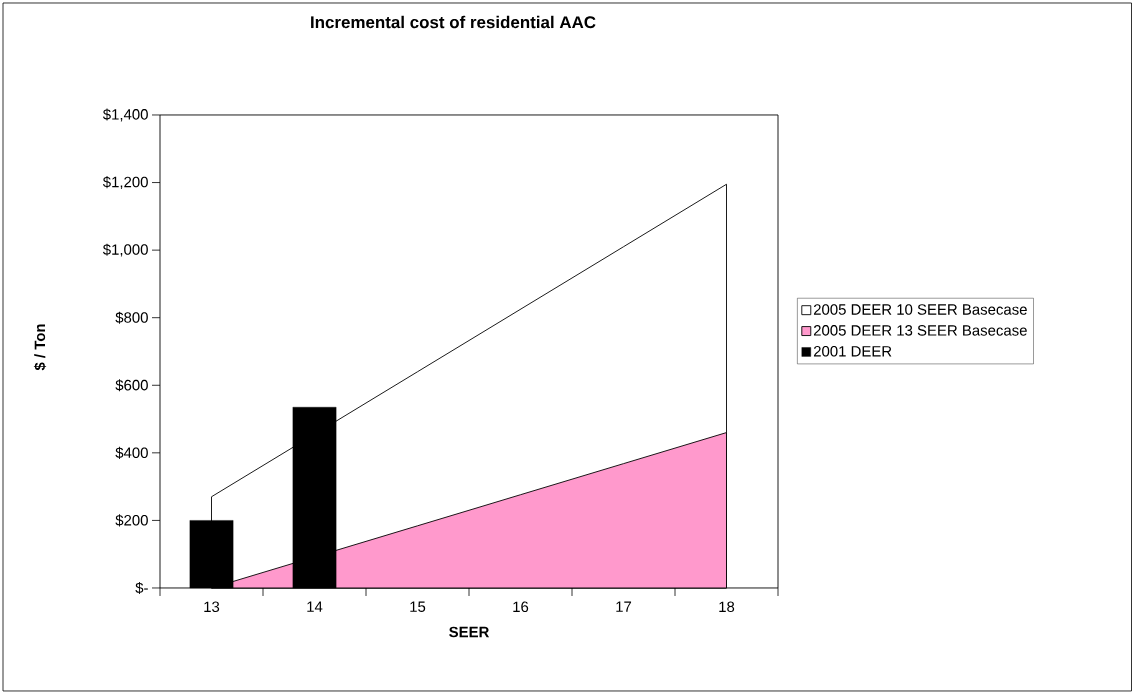  What do you see at coordinates (131, 520) in the screenshot?
I see `y-tick-label: $200` at bounding box center [131, 520].